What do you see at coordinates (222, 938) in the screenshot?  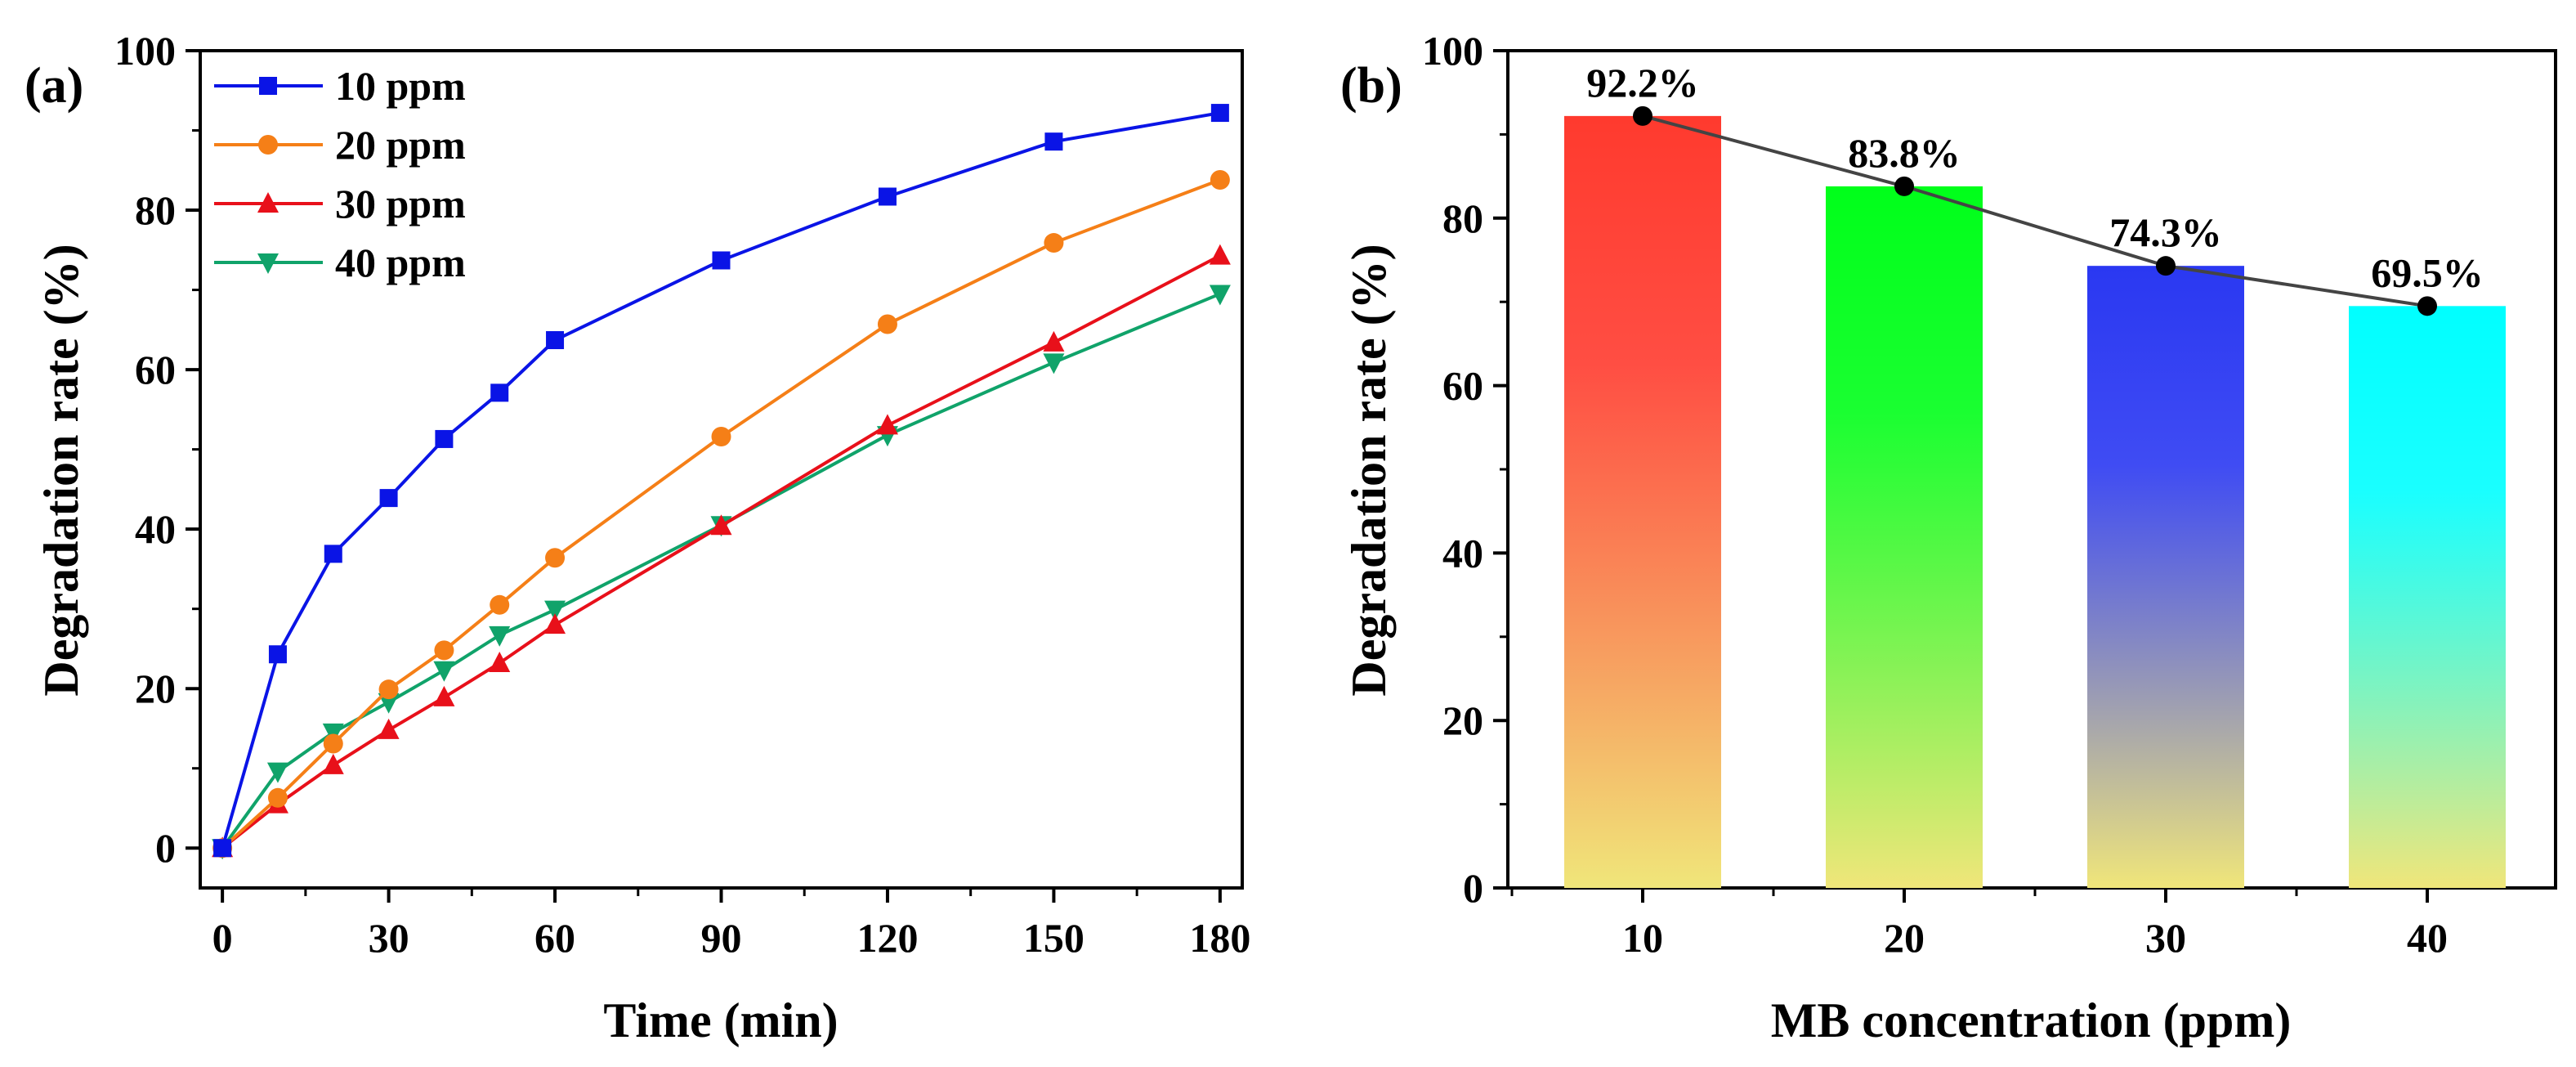 I see `x-tick-label: 0` at bounding box center [222, 938].